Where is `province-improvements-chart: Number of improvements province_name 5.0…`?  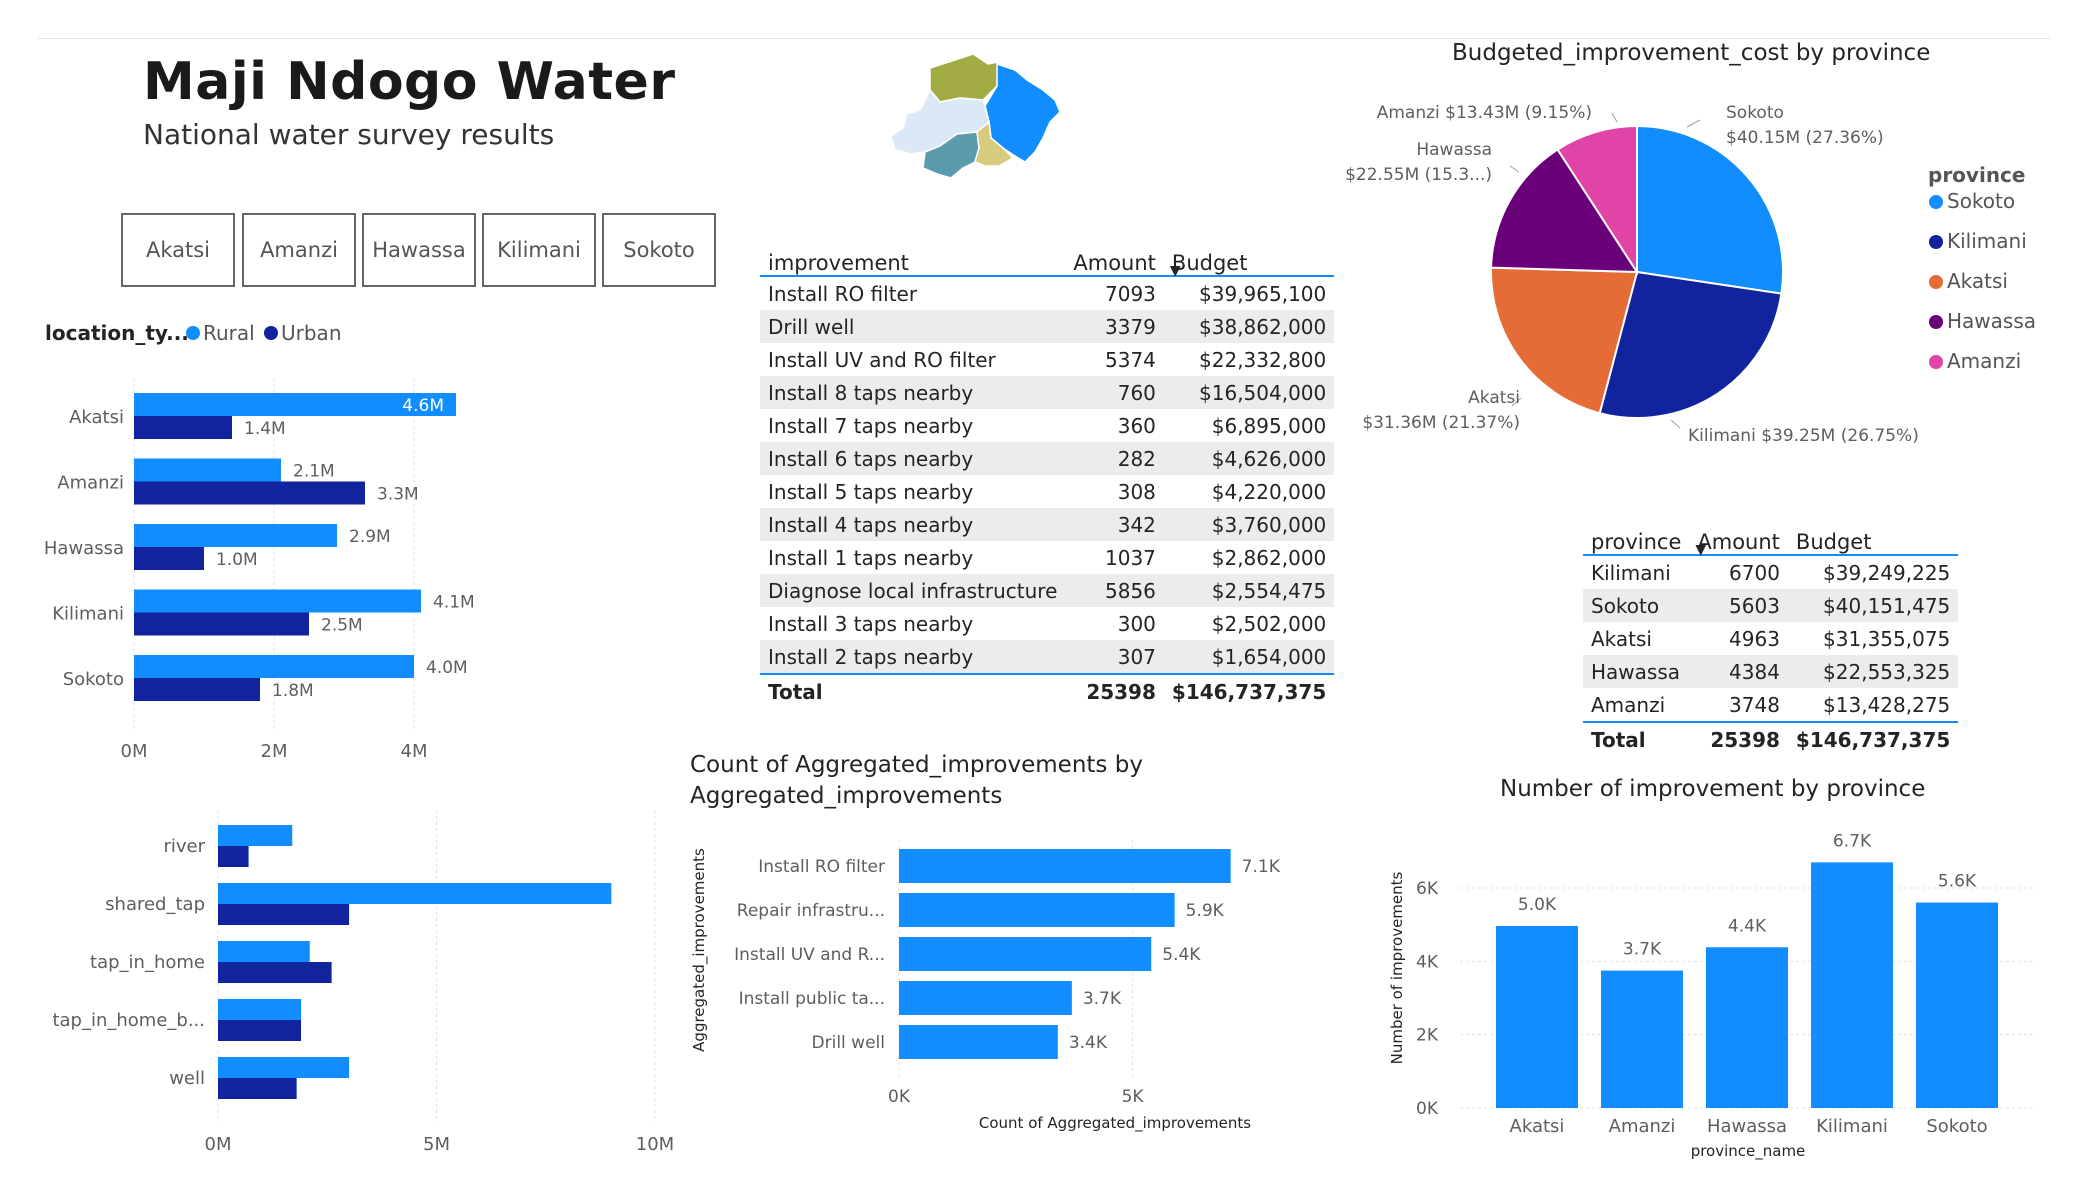 province-improvements-chart: Number of improvements province_name 5.0… is located at coordinates (1720, 995).